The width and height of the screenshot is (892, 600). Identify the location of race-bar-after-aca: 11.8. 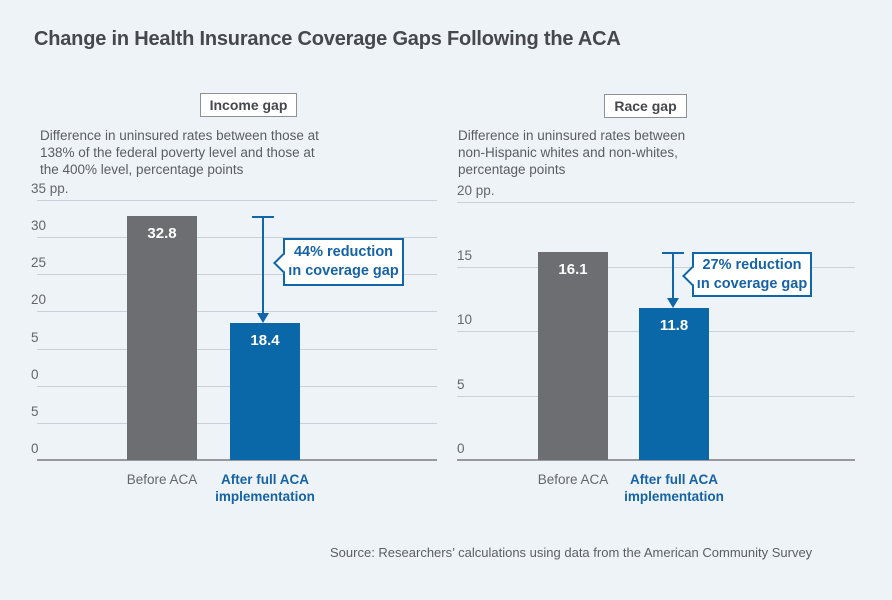
(674, 383).